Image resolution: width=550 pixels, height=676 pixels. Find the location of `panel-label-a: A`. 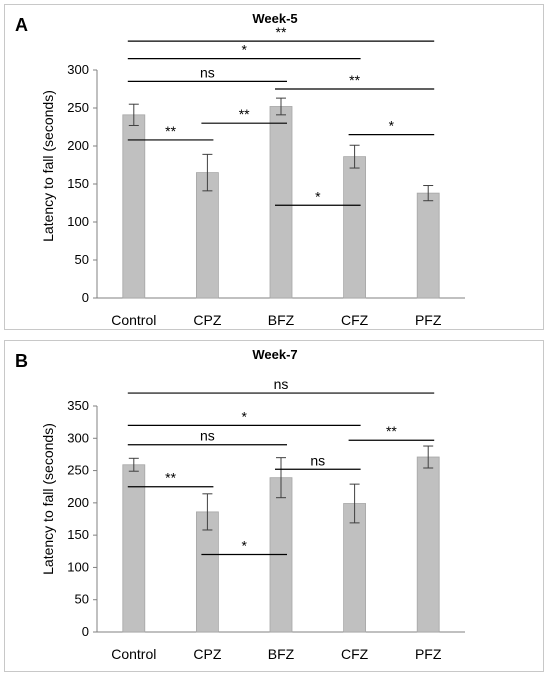

panel-label-a: A is located at coordinates (21, 25).